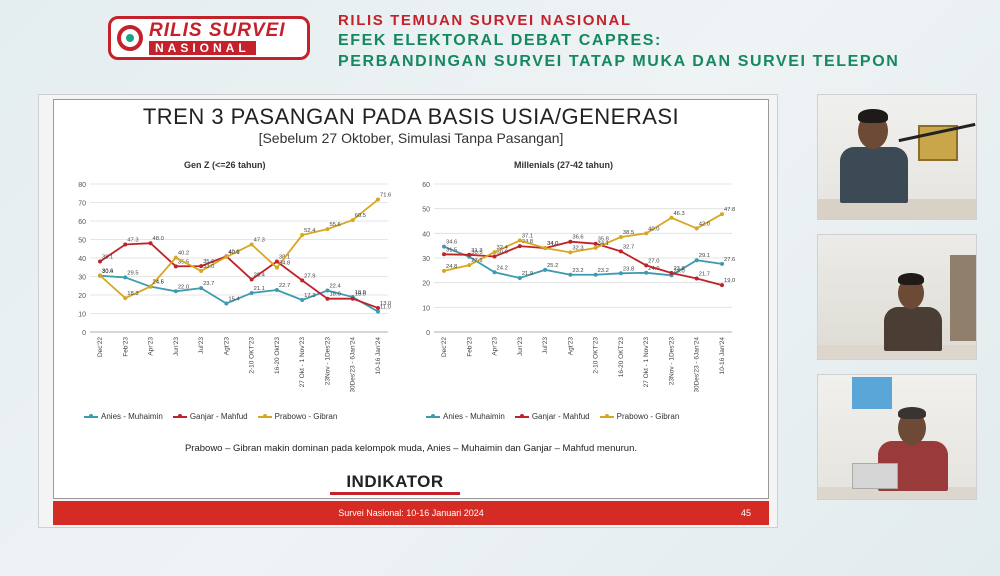 This screenshot has width=1000, height=576. What do you see at coordinates (552, 266) in the screenshot?
I see `data-label-anies: 25.2` at bounding box center [552, 266].